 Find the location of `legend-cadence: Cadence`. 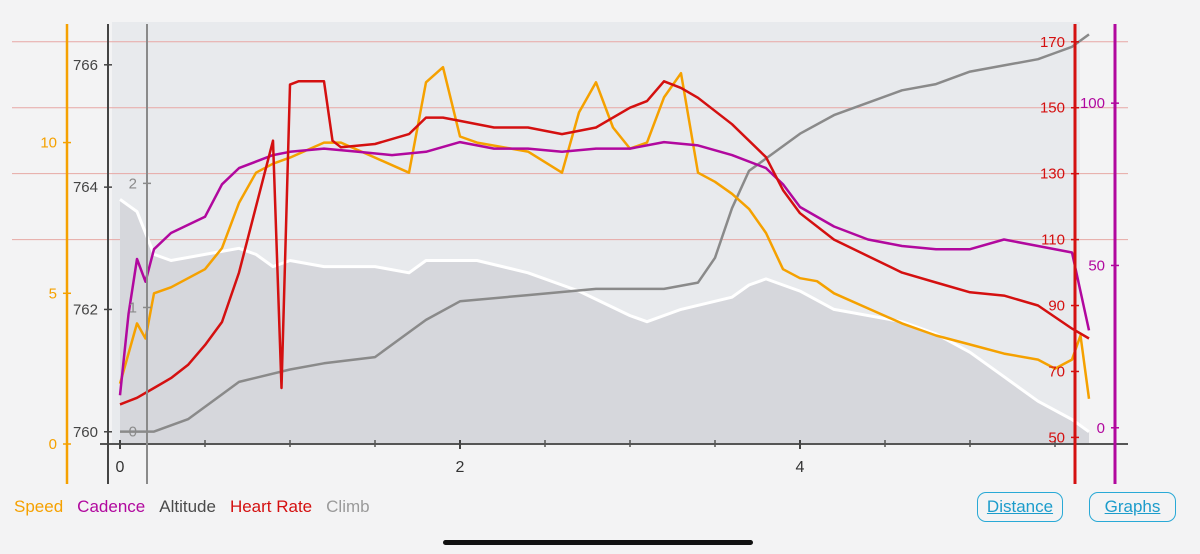

legend-cadence: Cadence is located at coordinates (111, 506).